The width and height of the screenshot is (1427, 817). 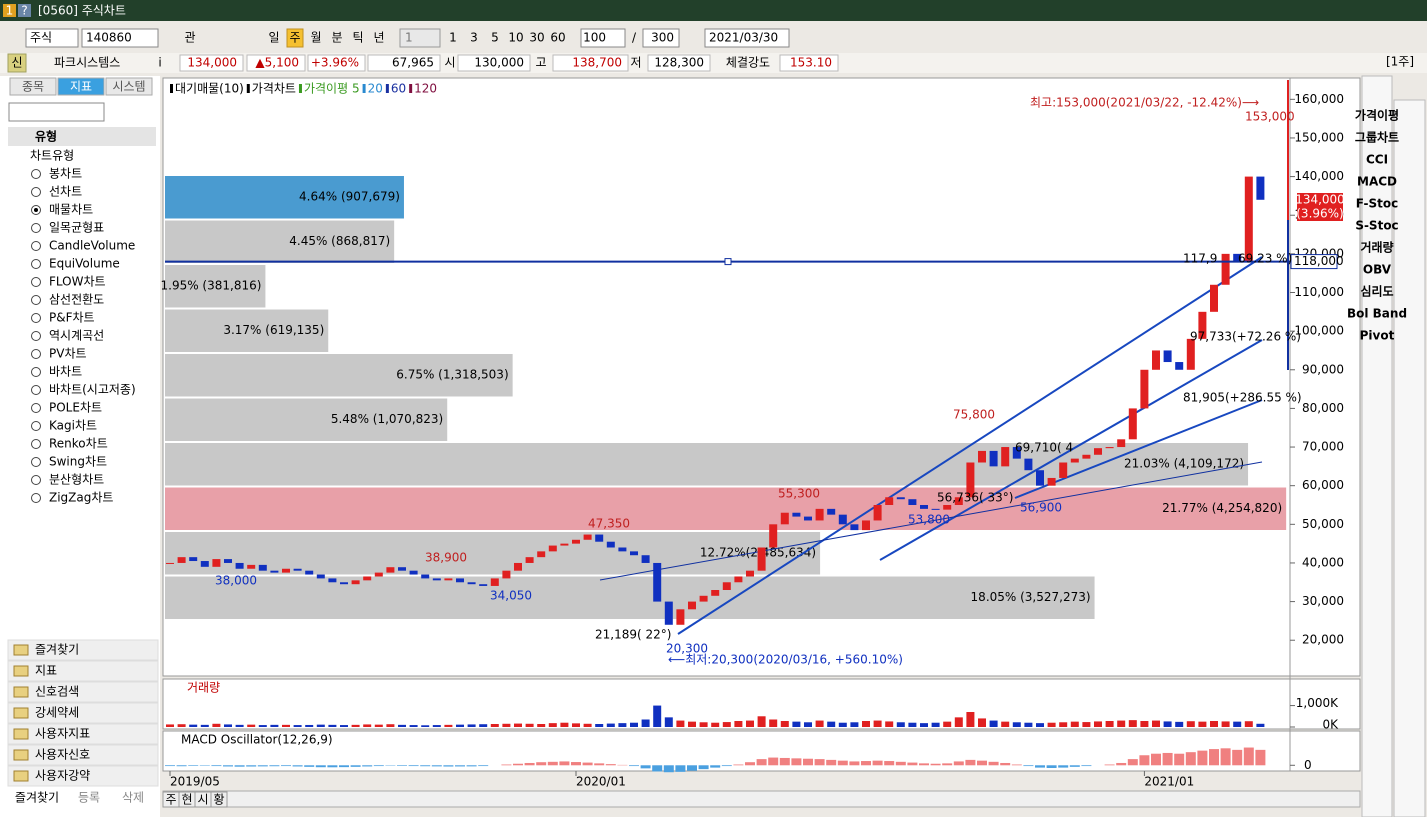 What do you see at coordinates (1377, 115) in the screenshot?
I see `indicator: 가격이평` at bounding box center [1377, 115].